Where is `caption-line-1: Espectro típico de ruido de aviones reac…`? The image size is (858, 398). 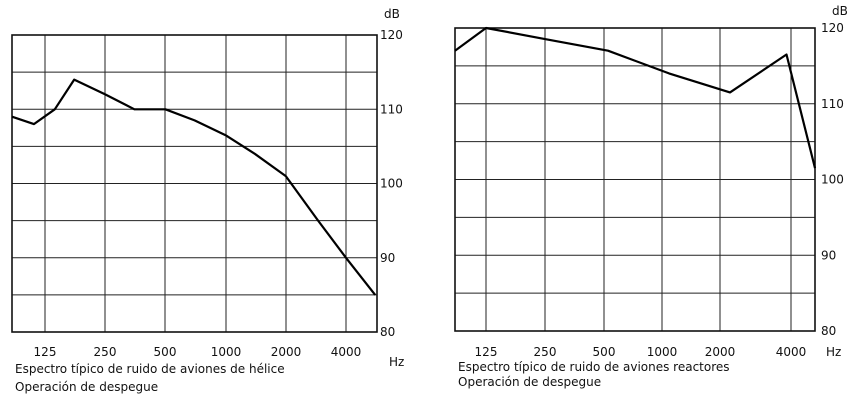 caption-line-1: Espectro típico de ruido de aviones reac… is located at coordinates (594, 367).